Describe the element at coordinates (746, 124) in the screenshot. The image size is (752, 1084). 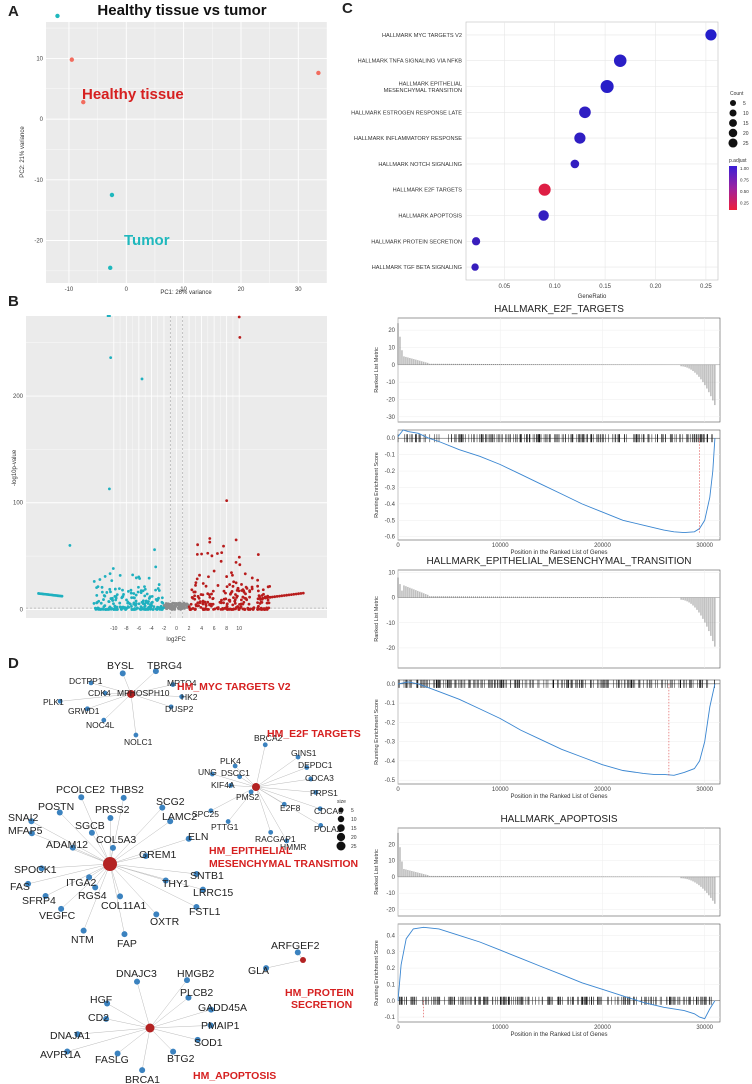
I see `dot-size-legend-label: 15` at that location.